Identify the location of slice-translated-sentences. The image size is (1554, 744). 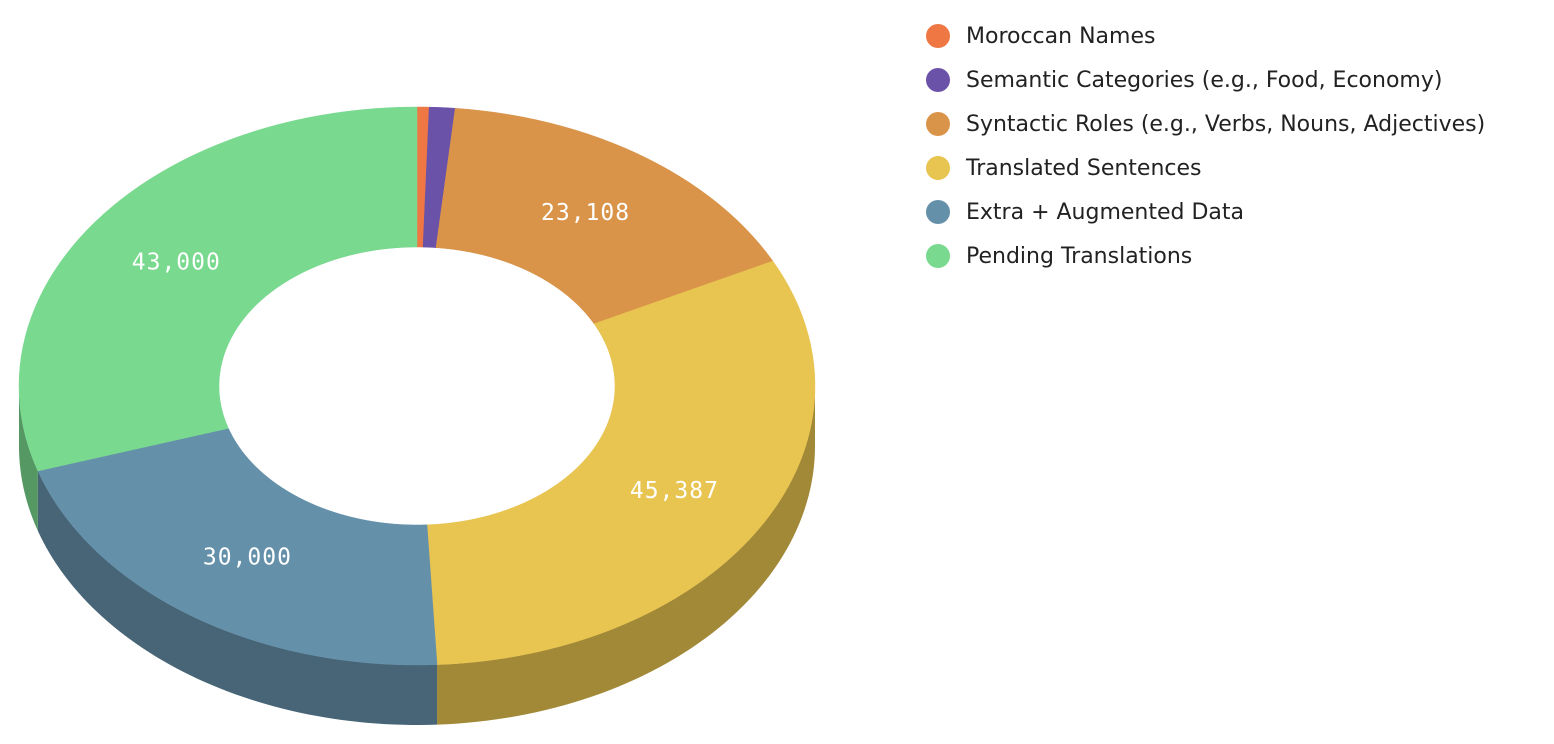
(621, 462).